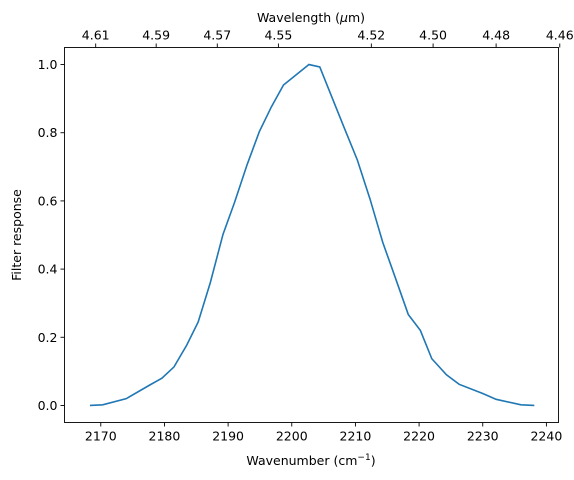 Image resolution: width=574 pixels, height=480 pixels. I want to click on x-tick-label: 2200, so click(292, 436).